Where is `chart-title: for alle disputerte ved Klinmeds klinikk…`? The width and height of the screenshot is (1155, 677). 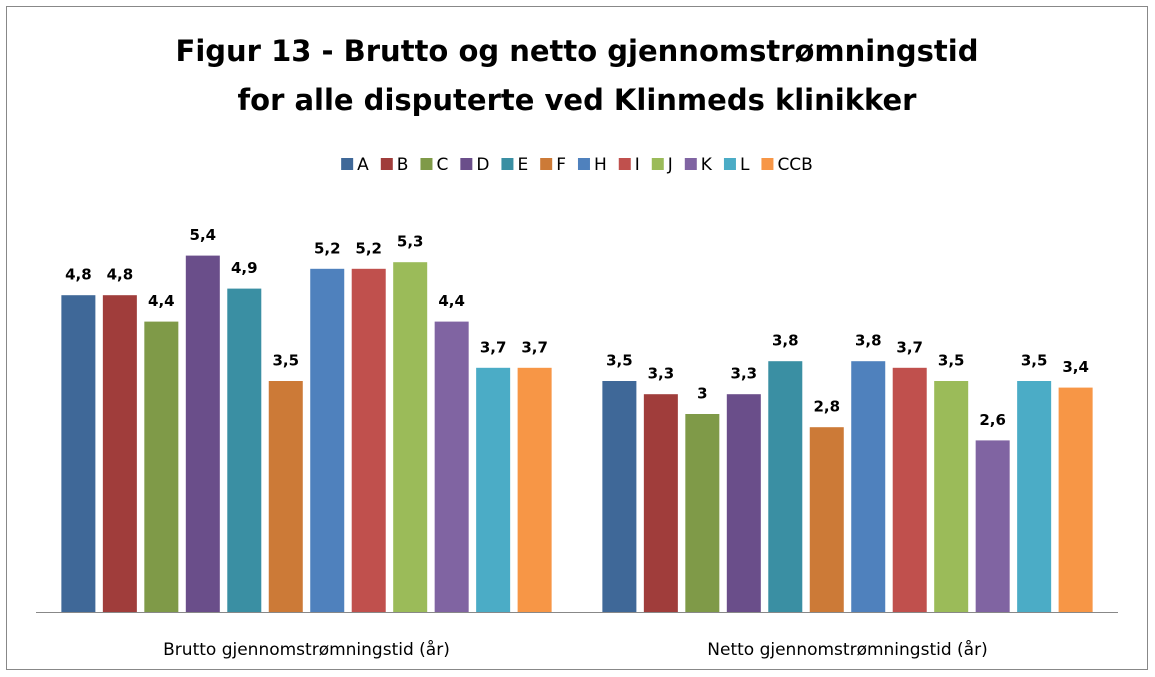 chart-title: for alle disputerte ved Klinmeds klinikk… is located at coordinates (578, 100).